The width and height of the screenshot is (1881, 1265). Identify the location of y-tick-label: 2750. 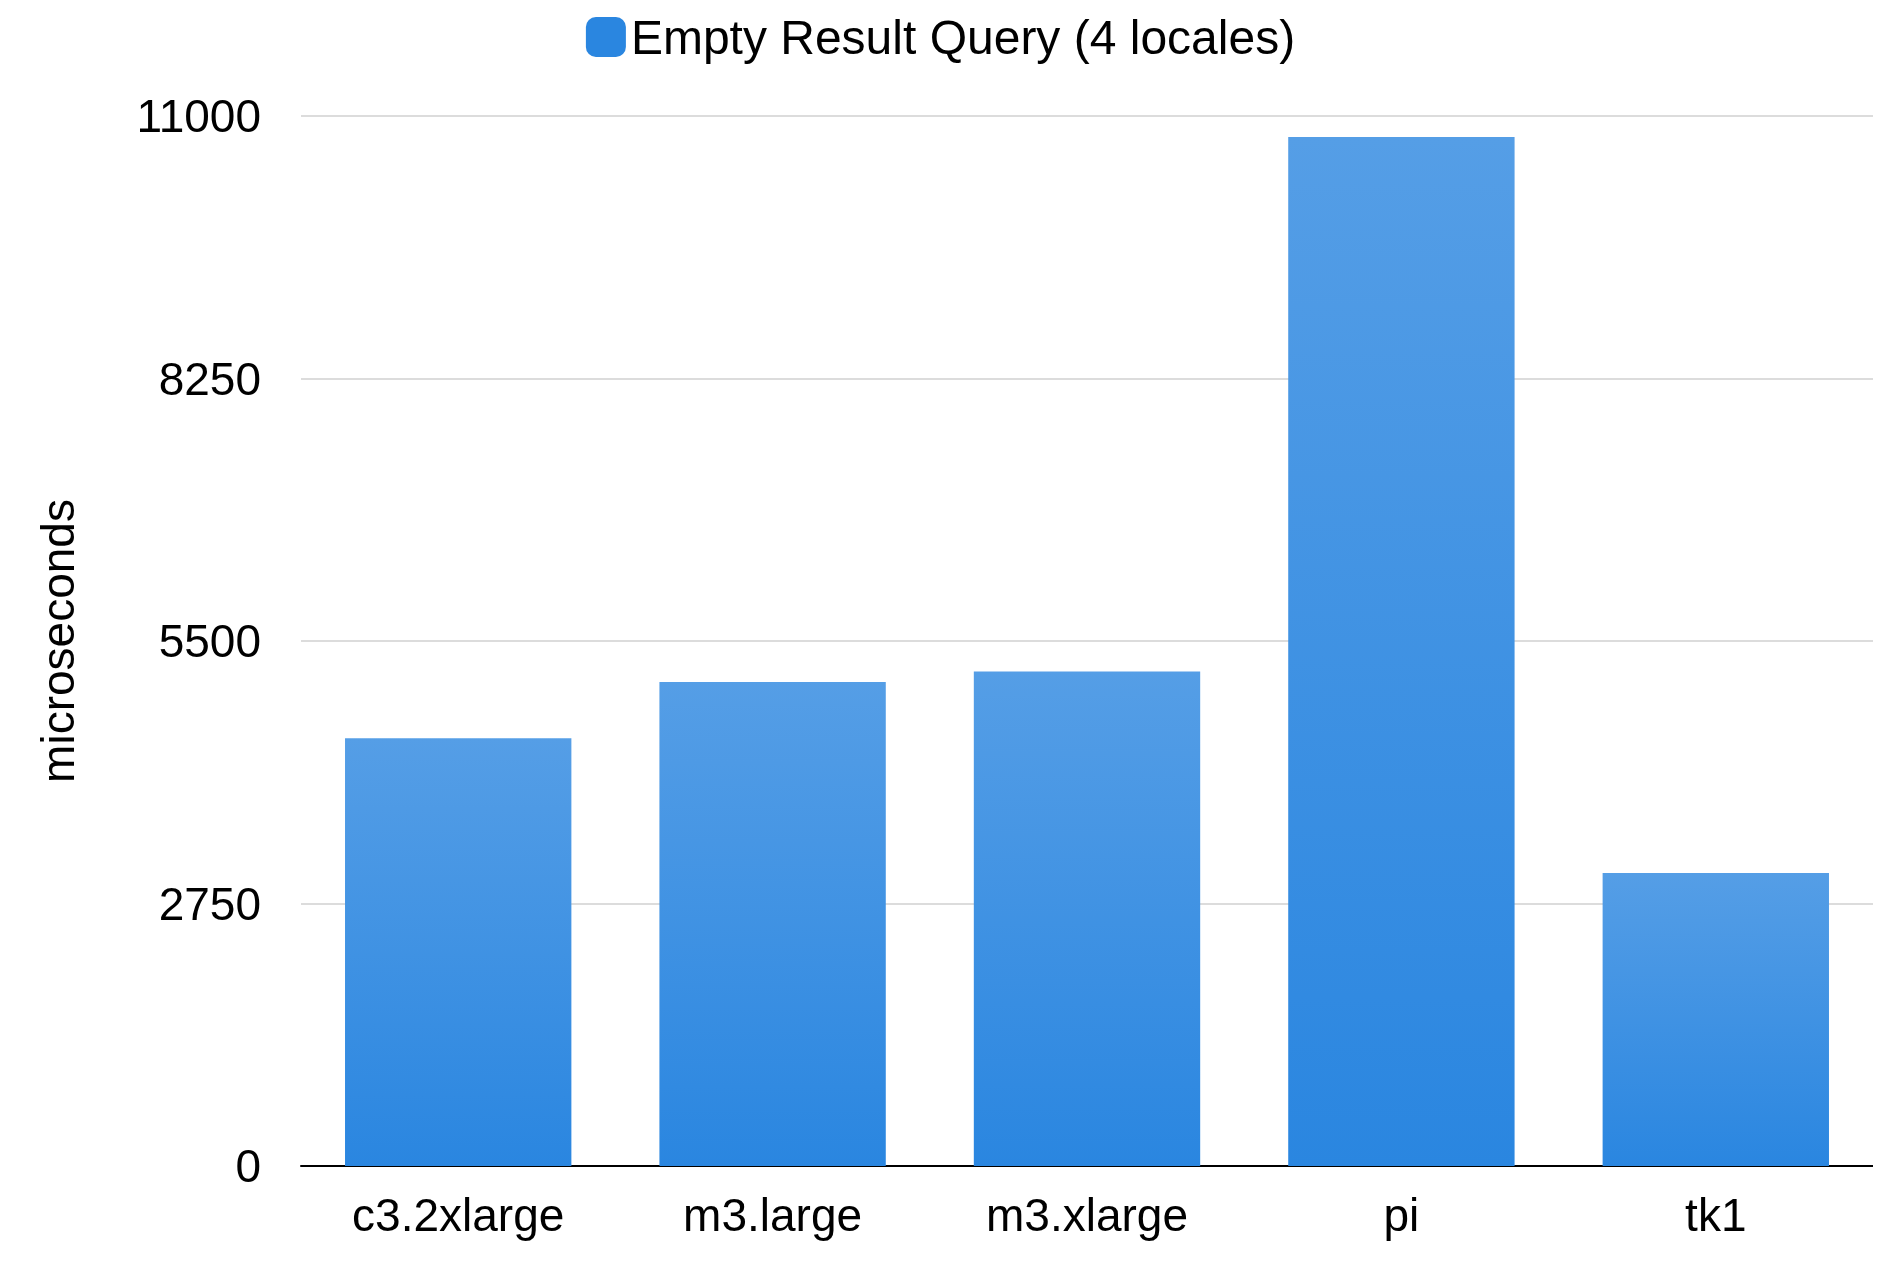
(209, 903).